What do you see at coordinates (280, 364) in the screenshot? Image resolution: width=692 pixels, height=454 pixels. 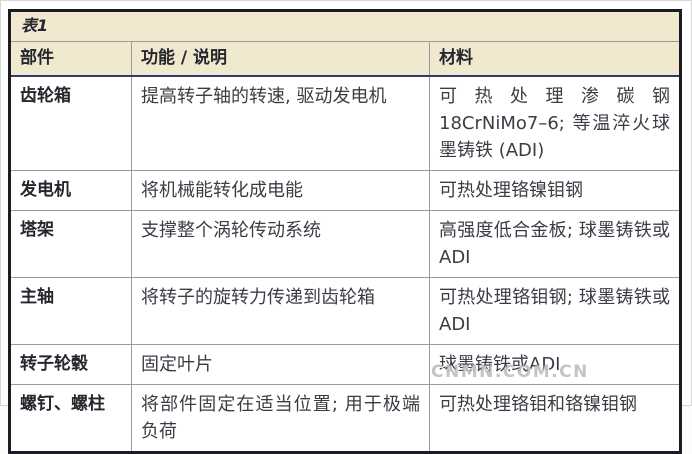 I see `part-function: 固定叶片` at bounding box center [280, 364].